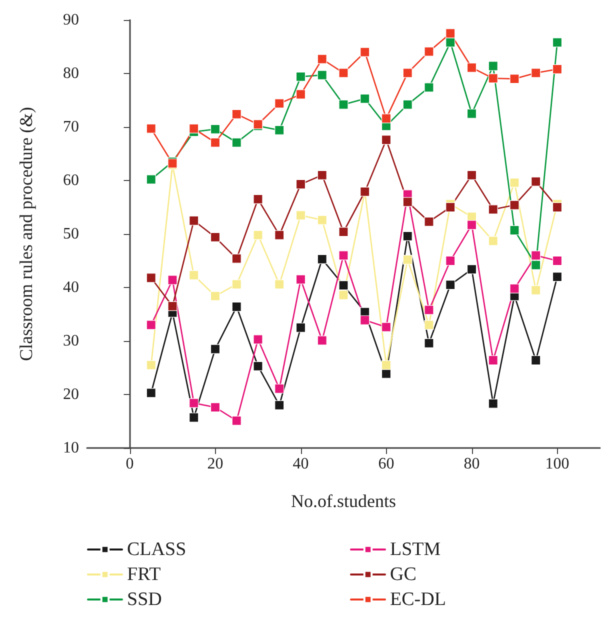 The image size is (608, 618). I want to click on y-tick-label: 50, so click(71, 234).